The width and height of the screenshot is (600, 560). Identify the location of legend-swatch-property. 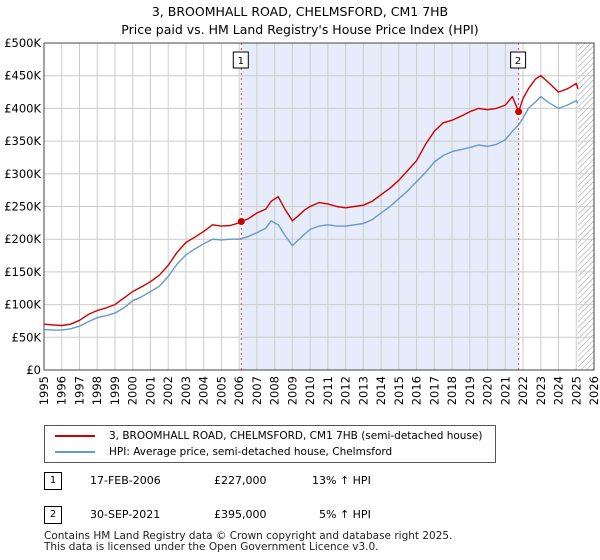
(75, 436).